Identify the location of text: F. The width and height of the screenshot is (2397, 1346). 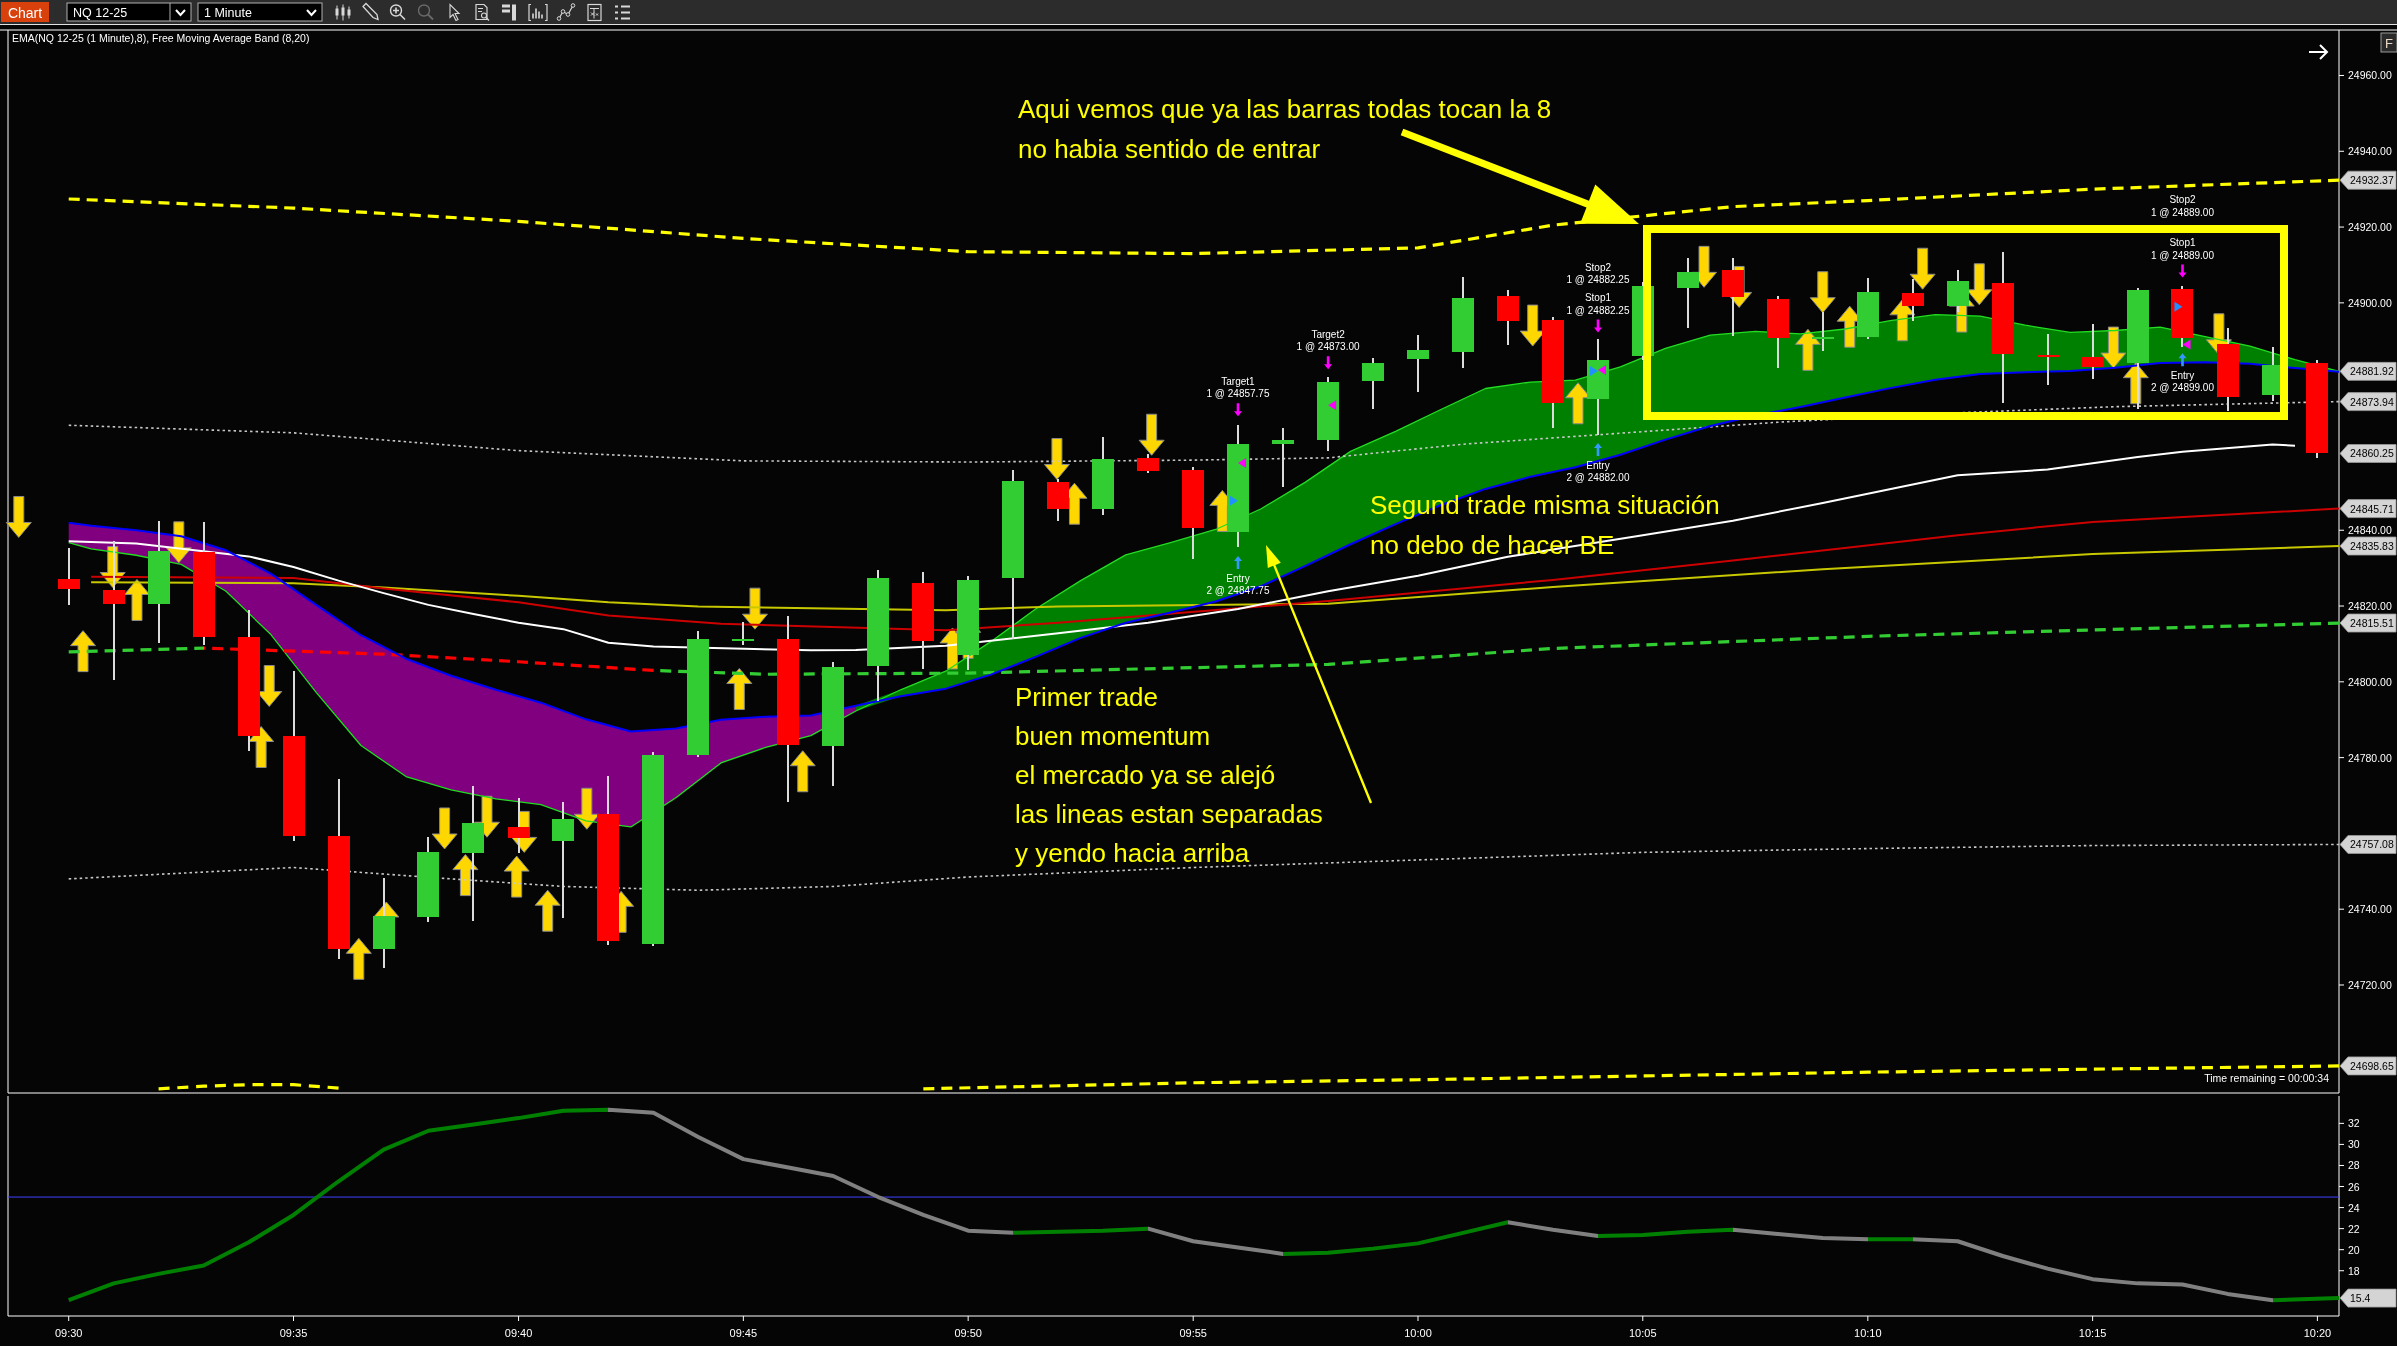
(2389, 42).